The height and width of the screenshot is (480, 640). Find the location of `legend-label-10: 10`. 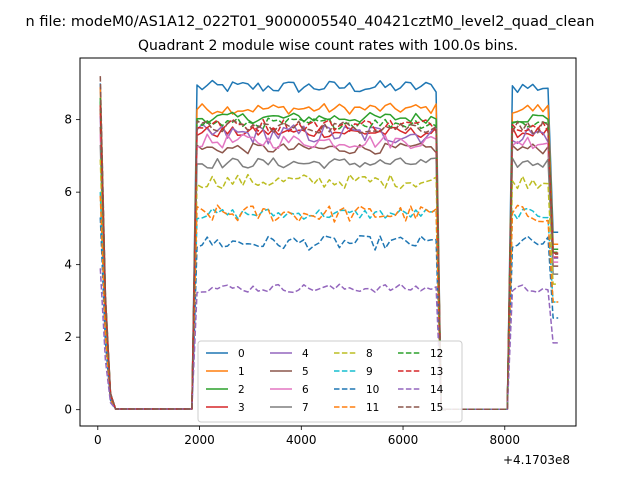

legend-label-10: 10 is located at coordinates (372, 390).